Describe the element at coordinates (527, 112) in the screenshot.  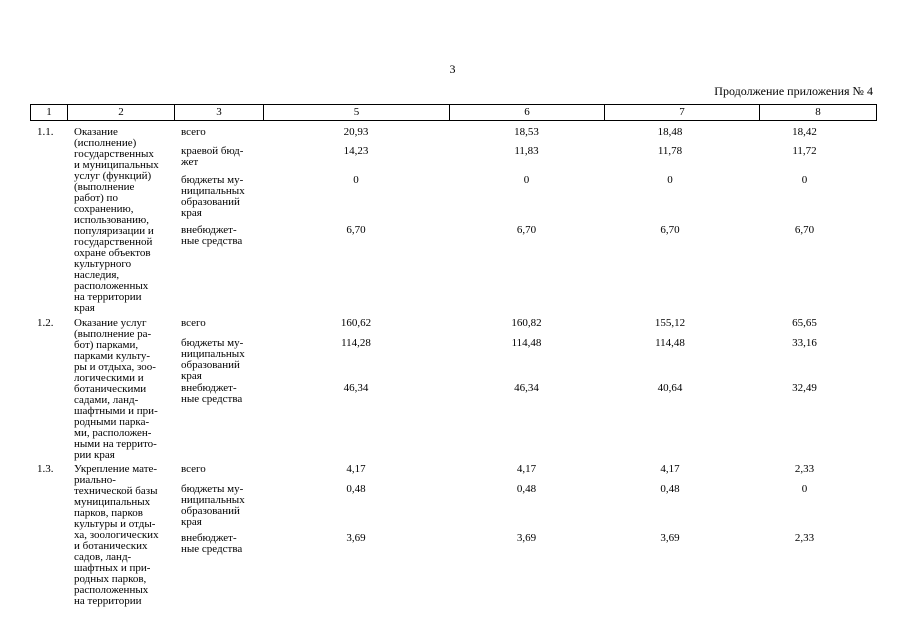
I see `column-header: 6` at that location.